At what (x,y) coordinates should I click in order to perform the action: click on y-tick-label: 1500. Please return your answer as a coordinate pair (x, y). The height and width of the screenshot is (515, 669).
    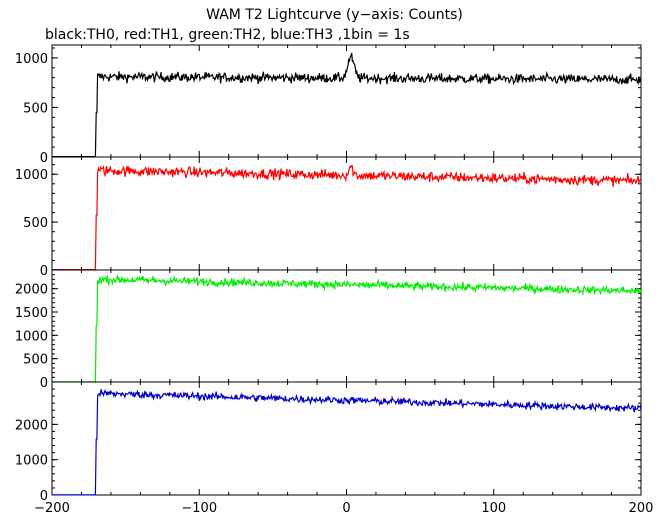
    Looking at the image, I should click on (31, 313).